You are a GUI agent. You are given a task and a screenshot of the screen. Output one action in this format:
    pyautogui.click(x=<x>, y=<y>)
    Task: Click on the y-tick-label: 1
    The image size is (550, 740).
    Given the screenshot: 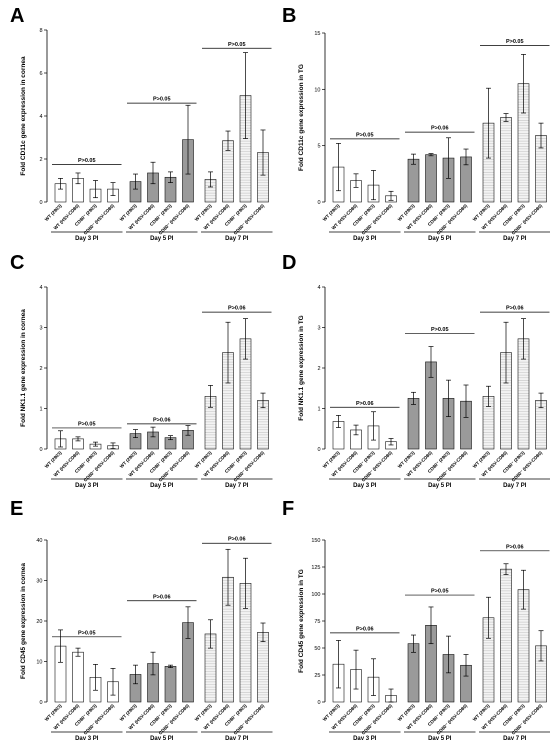 What is the action you would take?
    pyautogui.click(x=40, y=410)
    